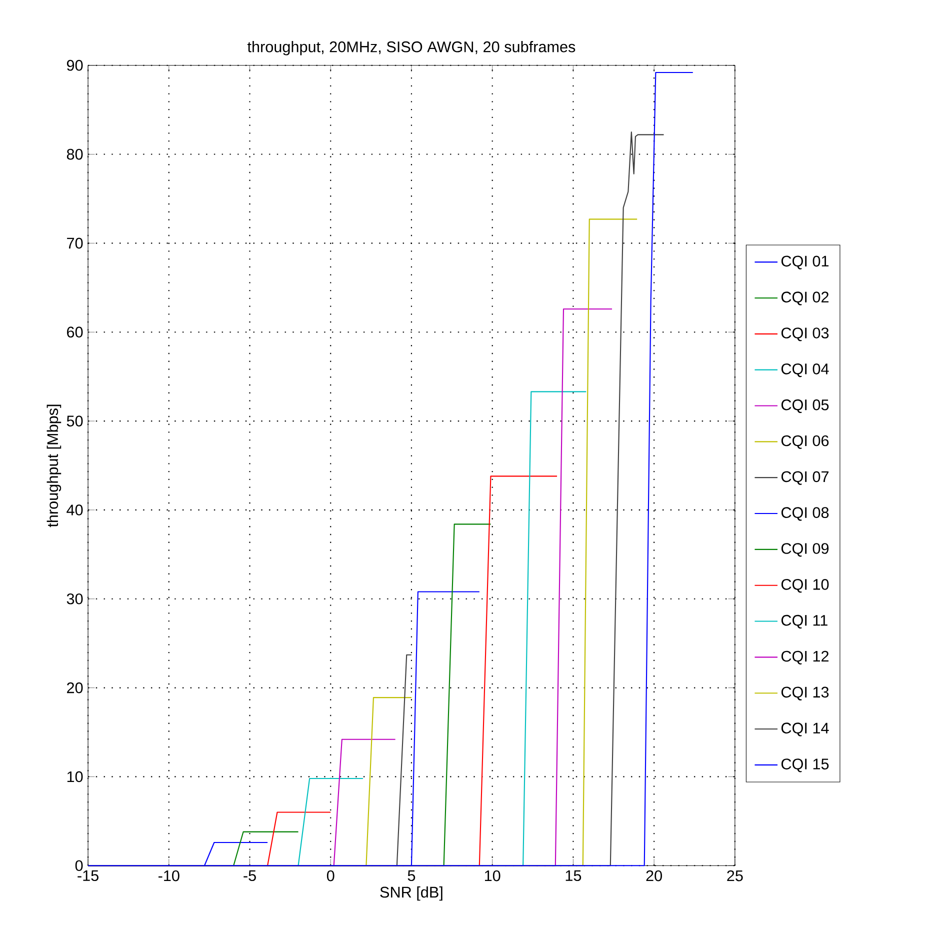  What do you see at coordinates (330, 876) in the screenshot?
I see `x-tick-label: 0` at bounding box center [330, 876].